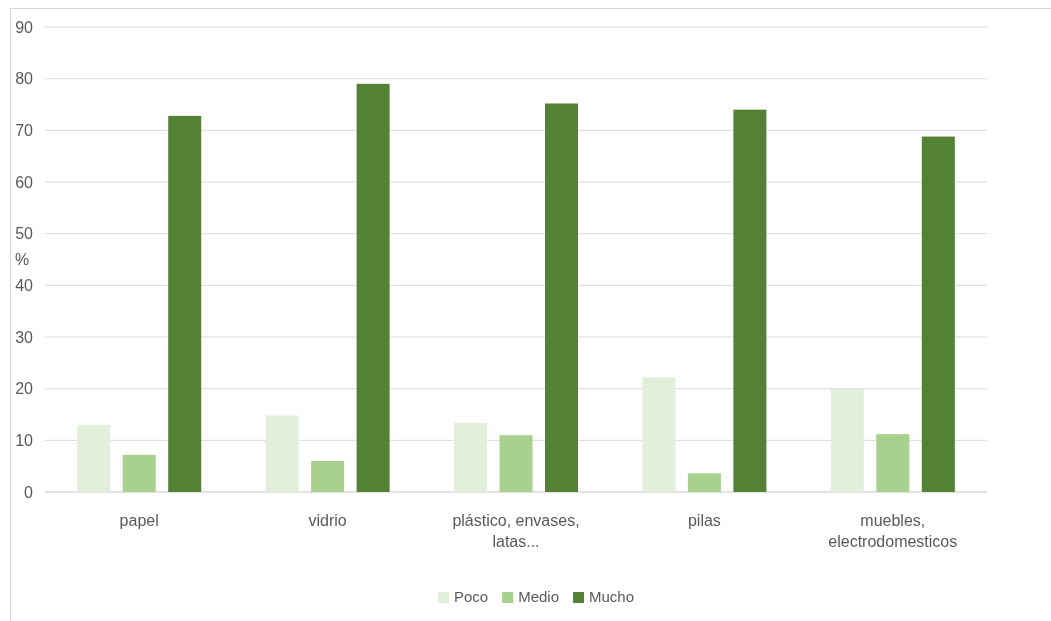 The height and width of the screenshot is (621, 1051). What do you see at coordinates (24, 27) in the screenshot?
I see `y-tick-label: 90` at bounding box center [24, 27].